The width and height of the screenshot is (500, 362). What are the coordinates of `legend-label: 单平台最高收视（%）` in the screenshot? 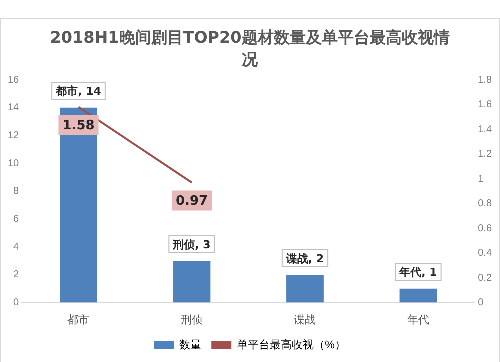 It's located at (291, 345).